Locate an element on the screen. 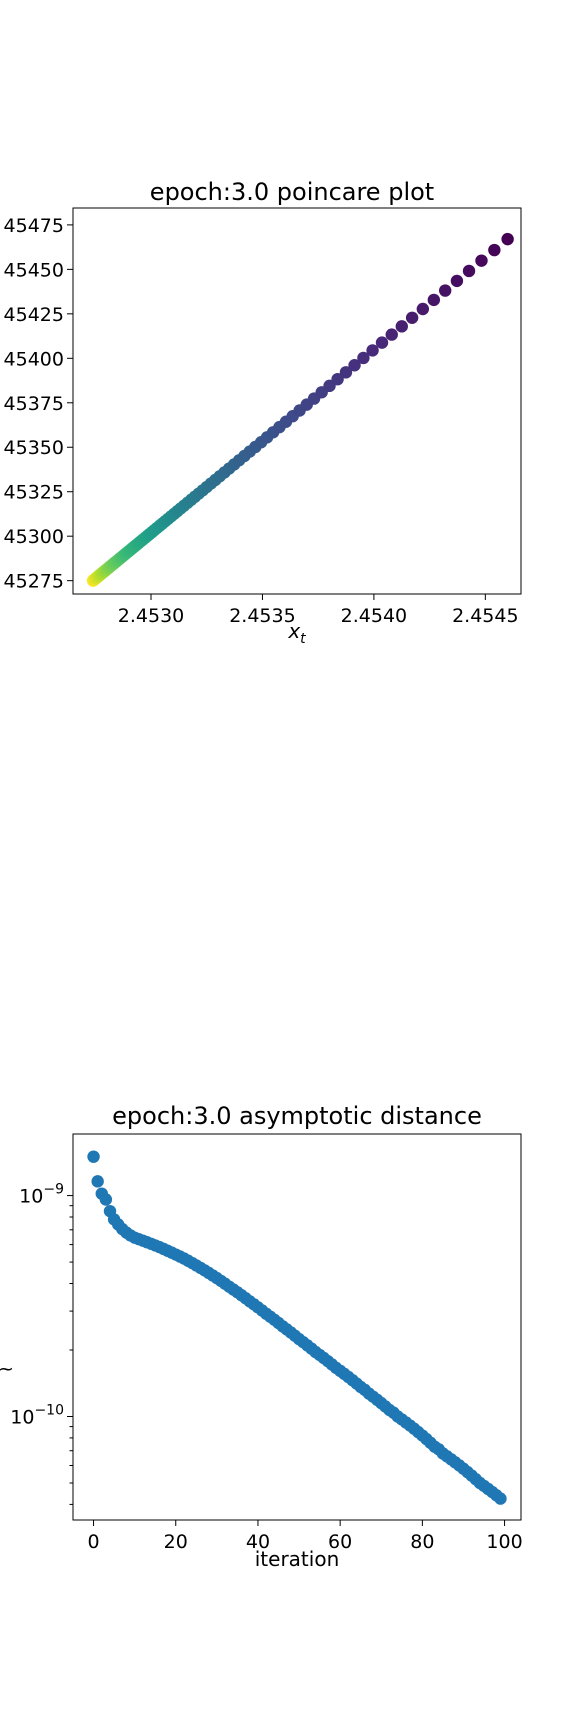 Image resolution: width=576 pixels, height=1728 pixels. y-tick-label: 45450 is located at coordinates (34, 270).